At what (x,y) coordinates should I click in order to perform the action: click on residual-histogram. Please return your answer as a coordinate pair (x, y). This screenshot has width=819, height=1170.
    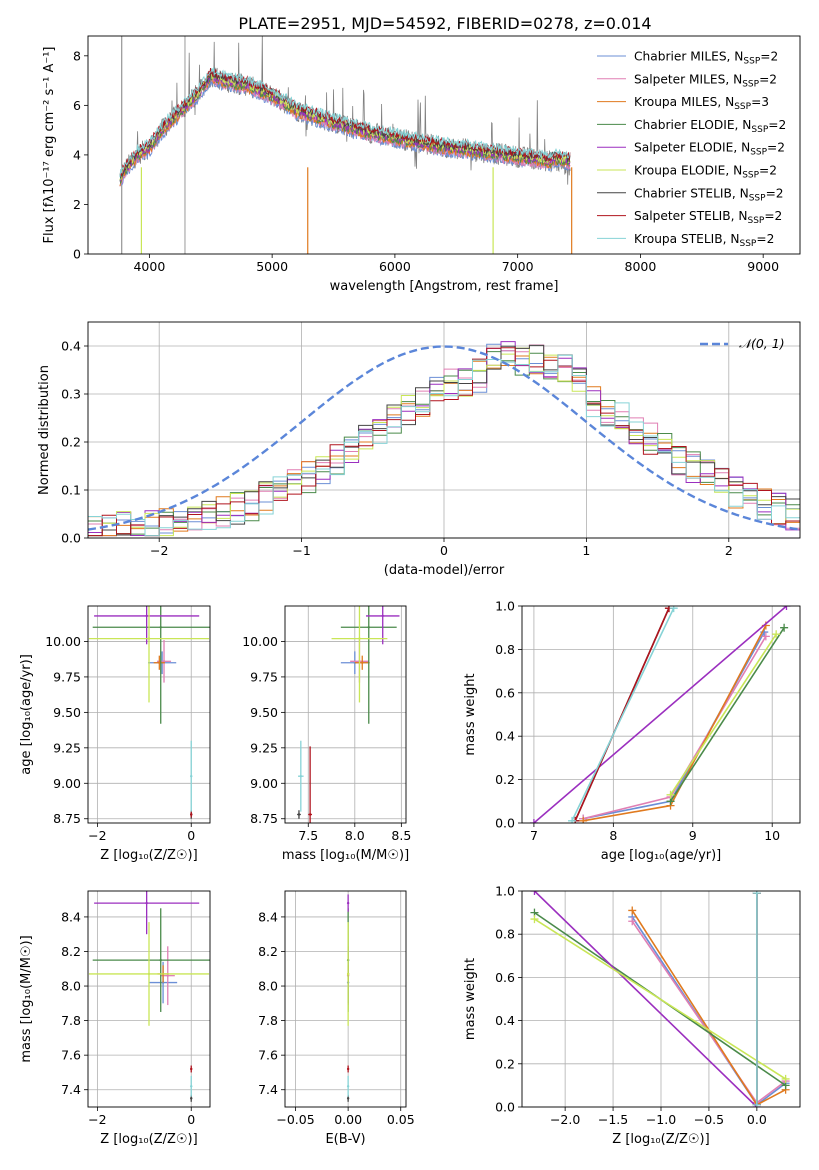
    Looking at the image, I should click on (444, 440).